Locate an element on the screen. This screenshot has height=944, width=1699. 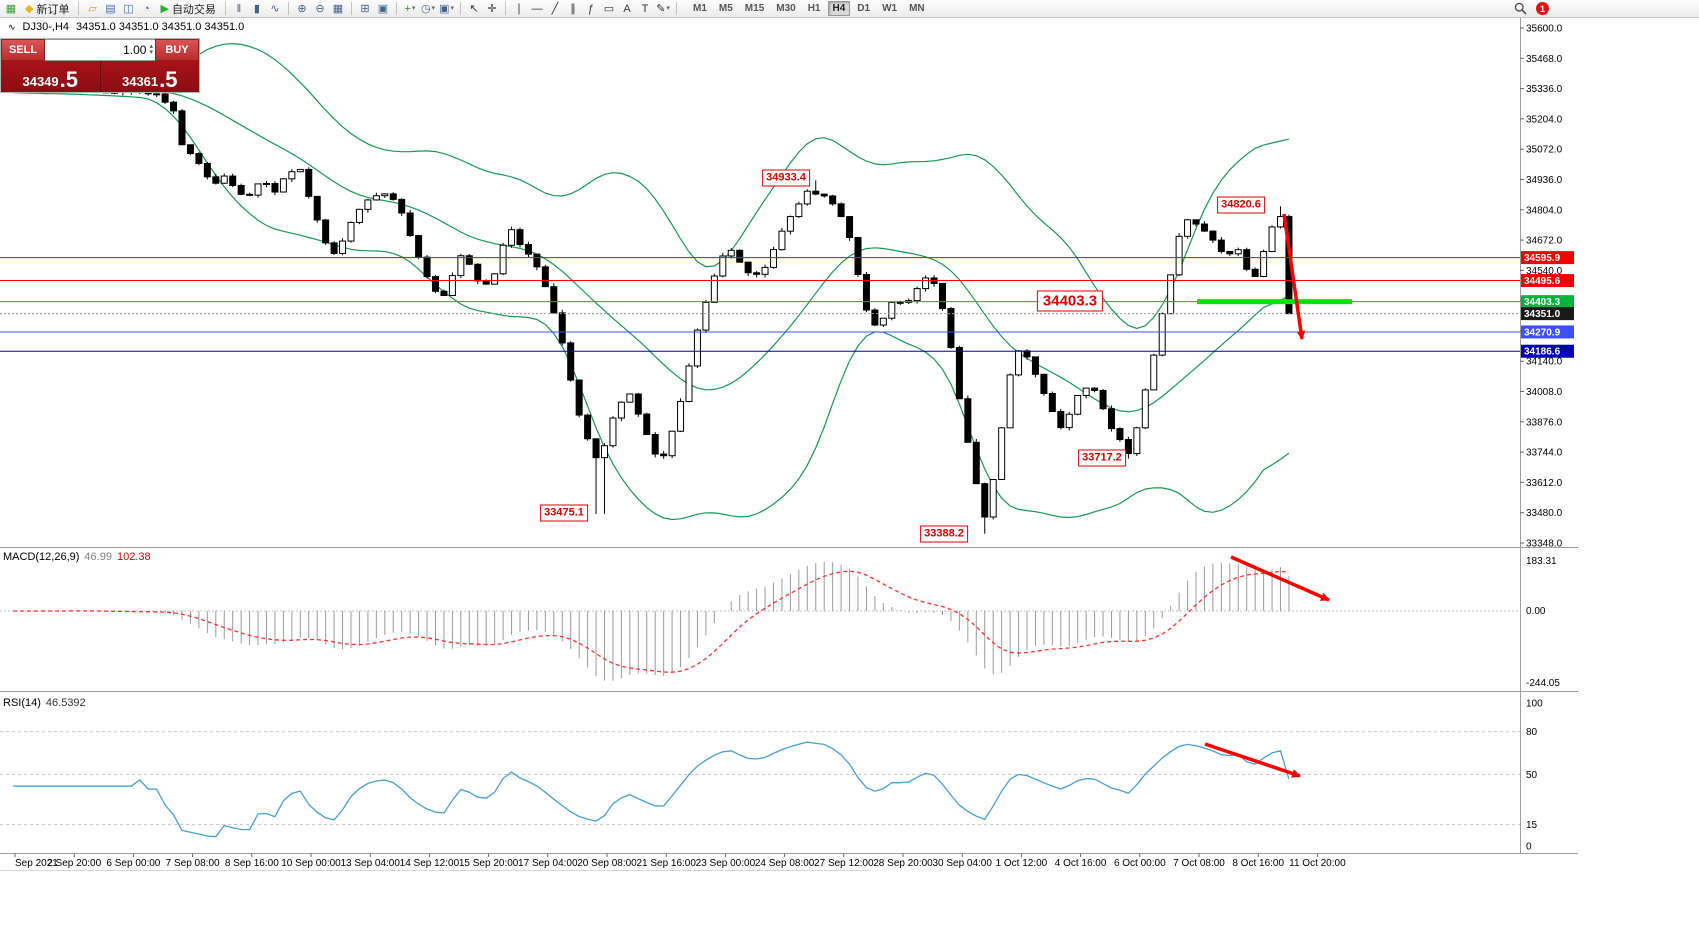
volume-field: 1.00 ▴ ▾ is located at coordinates (100, 50).